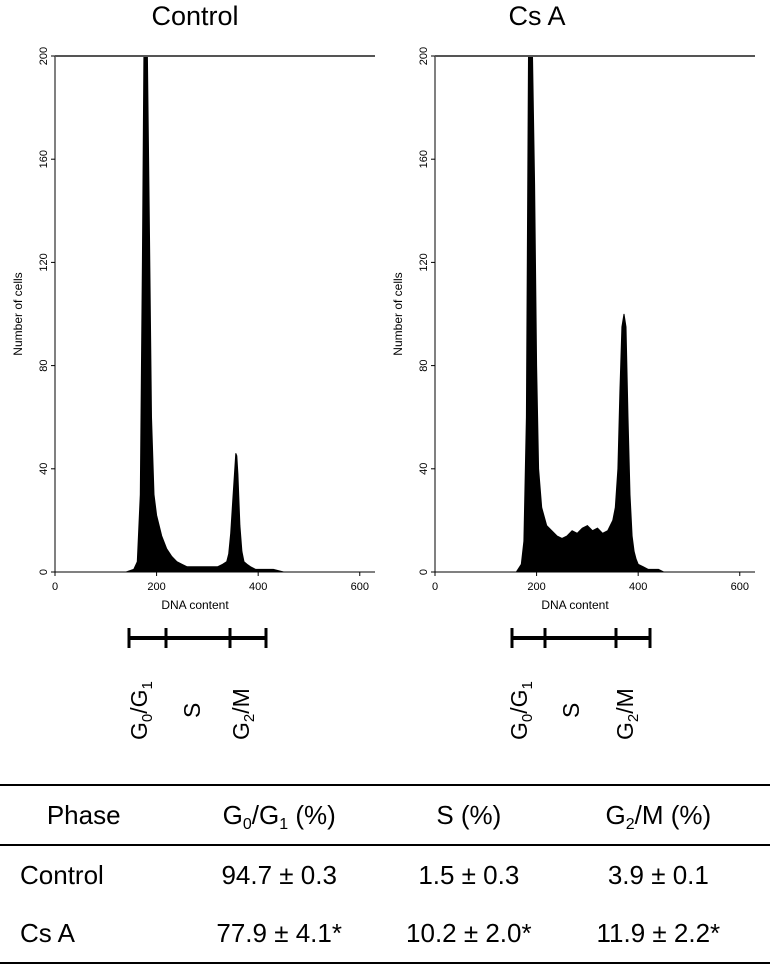 The image size is (770, 964). What do you see at coordinates (83, 814) in the screenshot?
I see `header-phase: Phase` at bounding box center [83, 814].